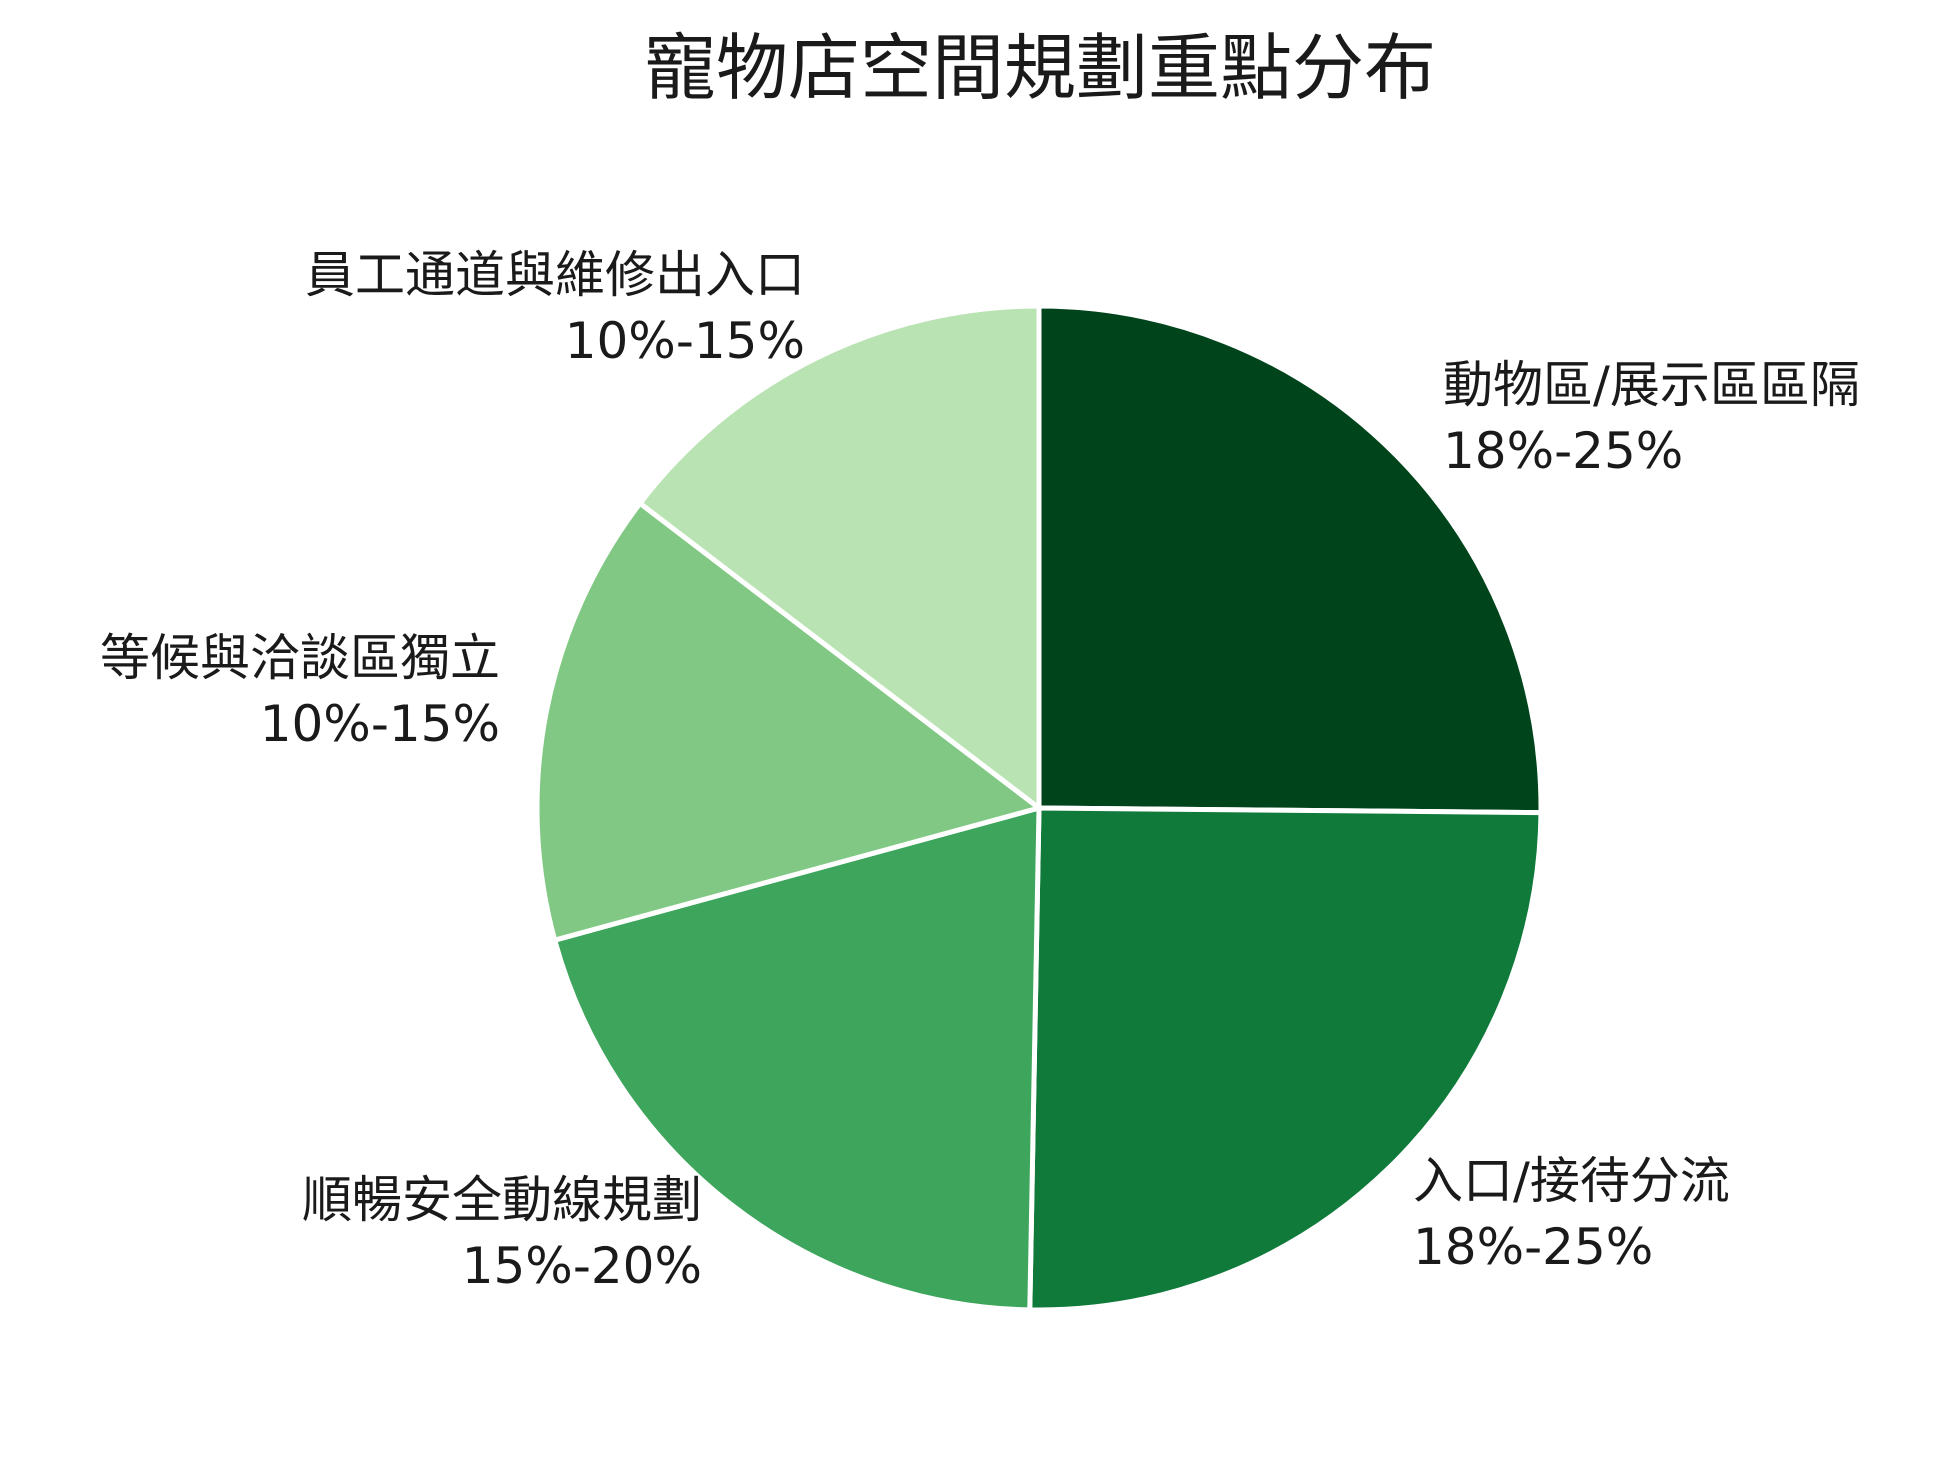  Describe the element at coordinates (839, 557) in the screenshot. I see `pie-slice-staff-access` at that location.